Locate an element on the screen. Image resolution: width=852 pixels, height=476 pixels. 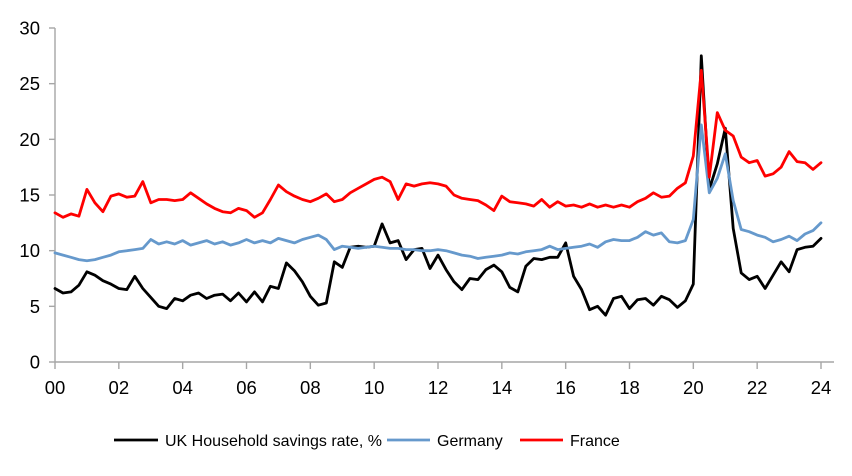
x-tick-label: 08 is located at coordinates (310, 387).